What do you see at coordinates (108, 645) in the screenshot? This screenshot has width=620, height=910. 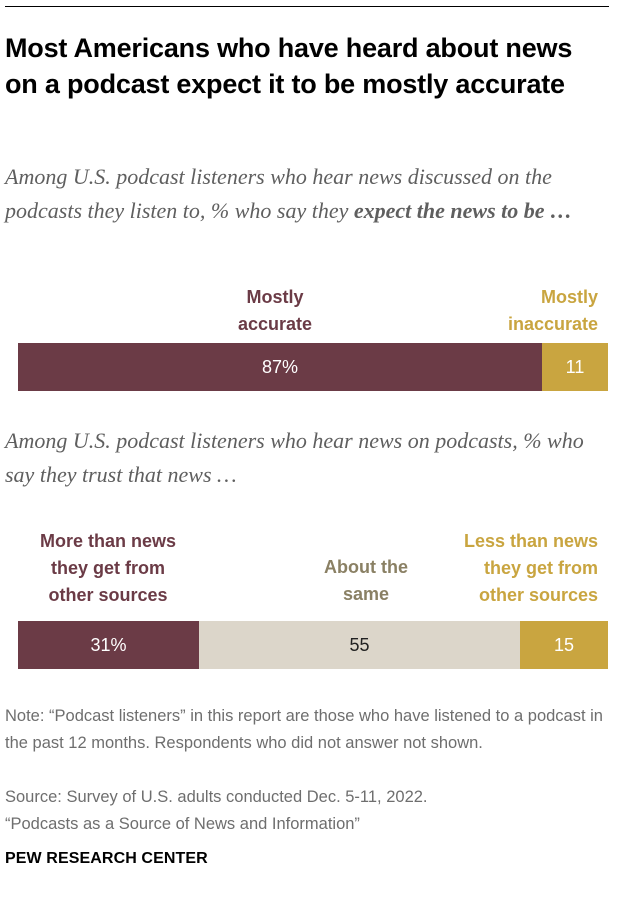 I see `chart-2-bar-segment-more: 31%` at bounding box center [108, 645].